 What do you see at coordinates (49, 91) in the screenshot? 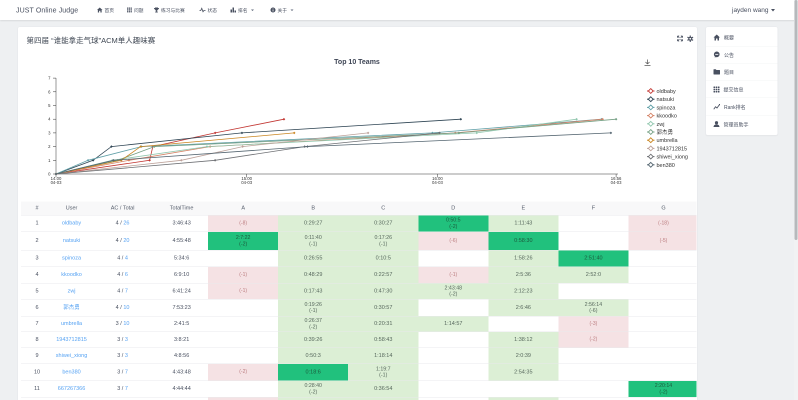
I see `svg-text: 6` at bounding box center [49, 91].